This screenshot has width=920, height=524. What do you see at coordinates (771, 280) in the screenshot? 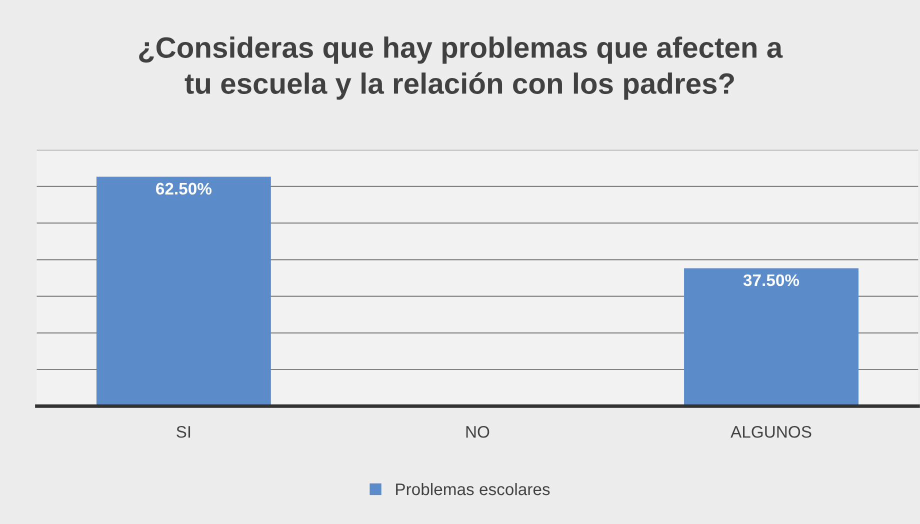
I see `data-label: 37.50%` at bounding box center [771, 280].